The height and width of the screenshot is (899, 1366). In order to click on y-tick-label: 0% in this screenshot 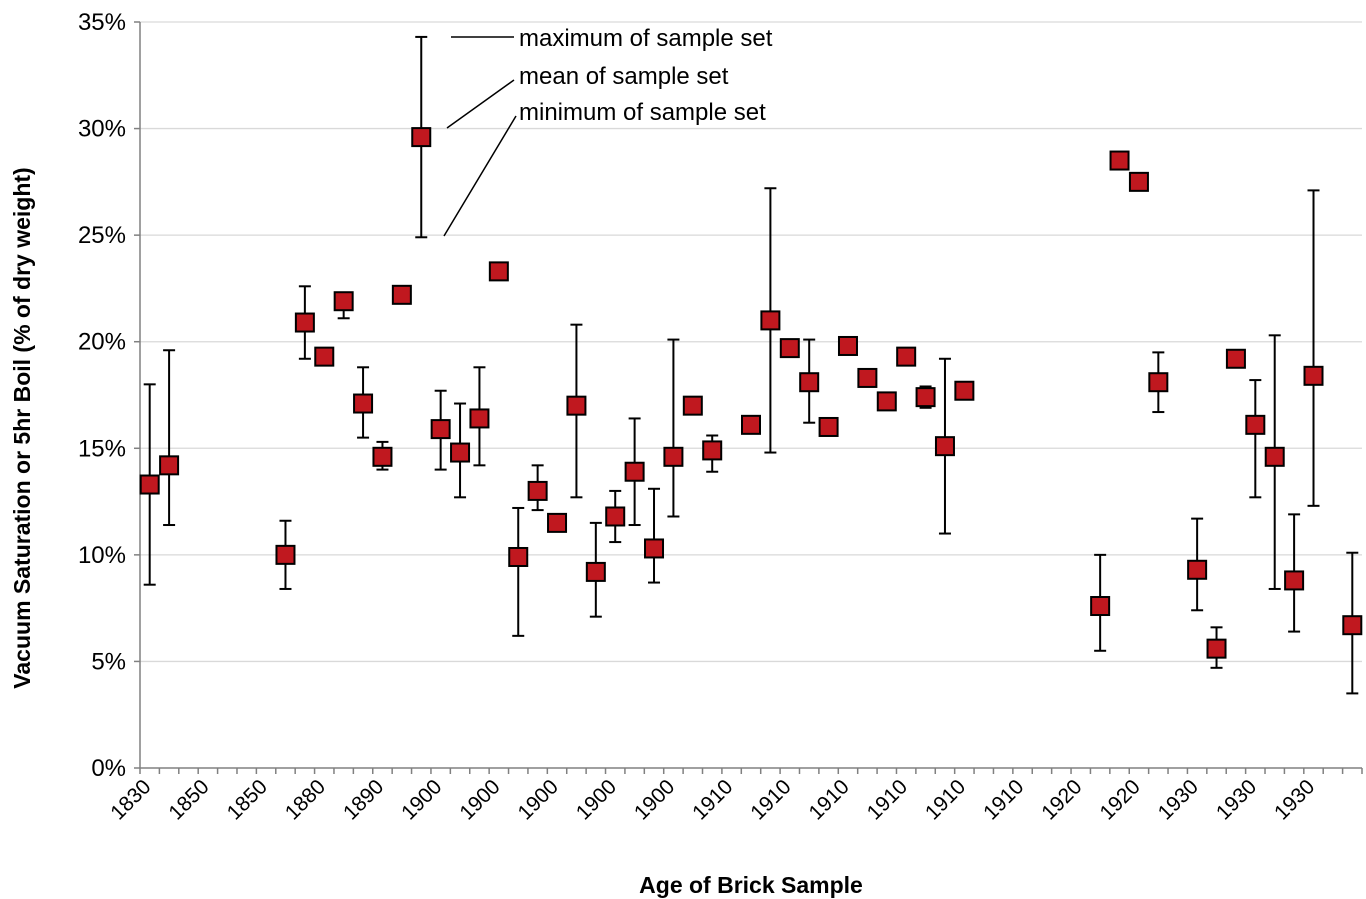, I will do `click(108, 768)`.